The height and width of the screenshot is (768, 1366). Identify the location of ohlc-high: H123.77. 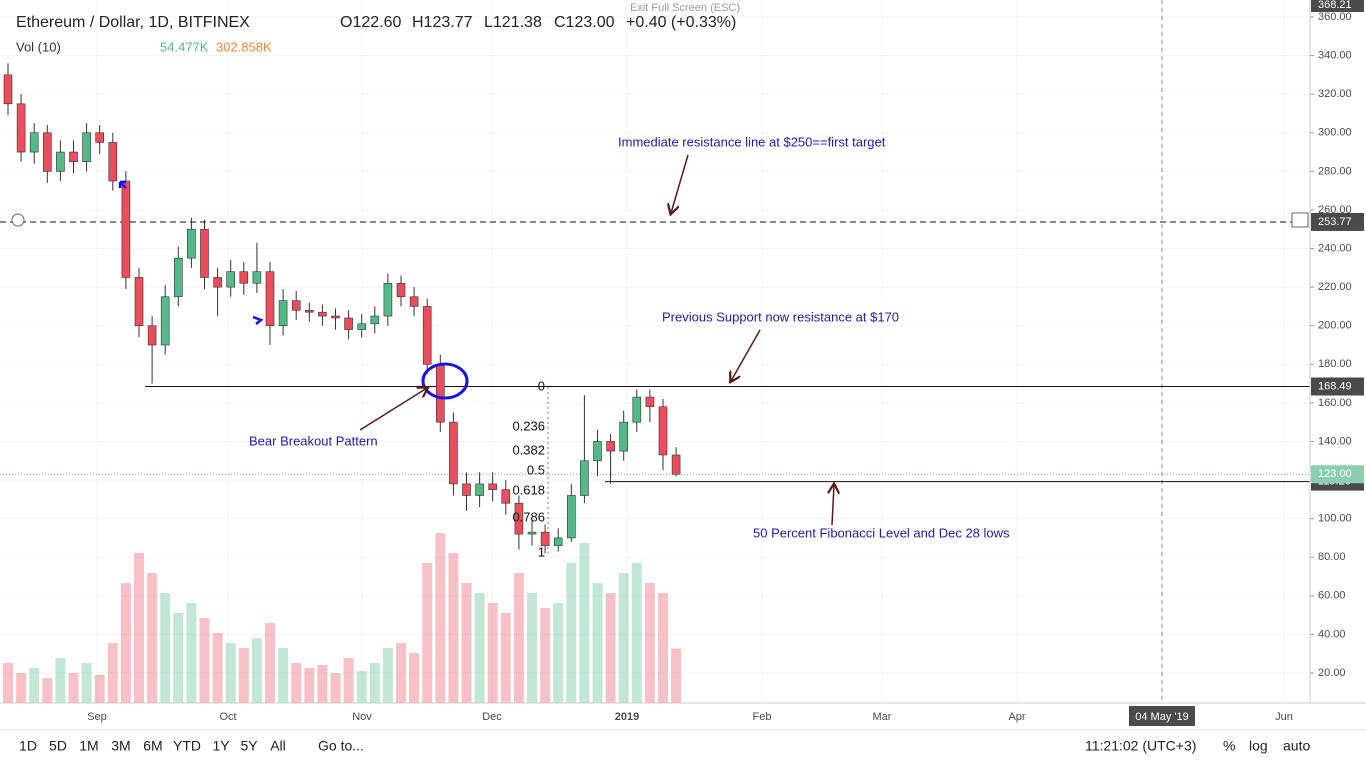
(442, 22).